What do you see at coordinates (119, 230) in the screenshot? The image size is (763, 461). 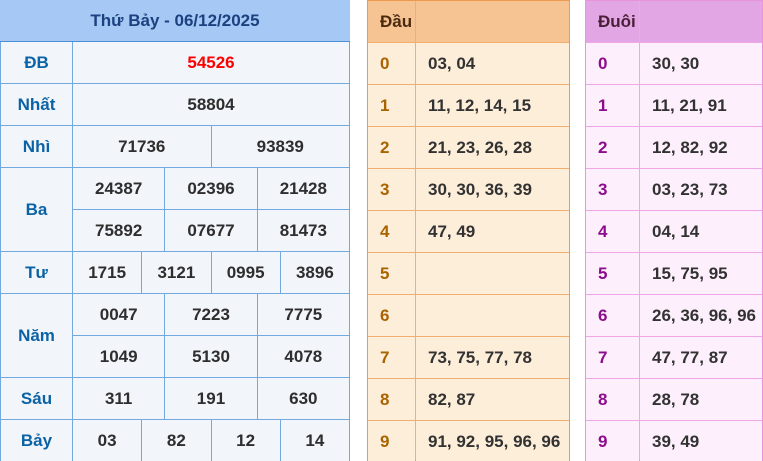 I see `prize-value: 75892` at bounding box center [119, 230].